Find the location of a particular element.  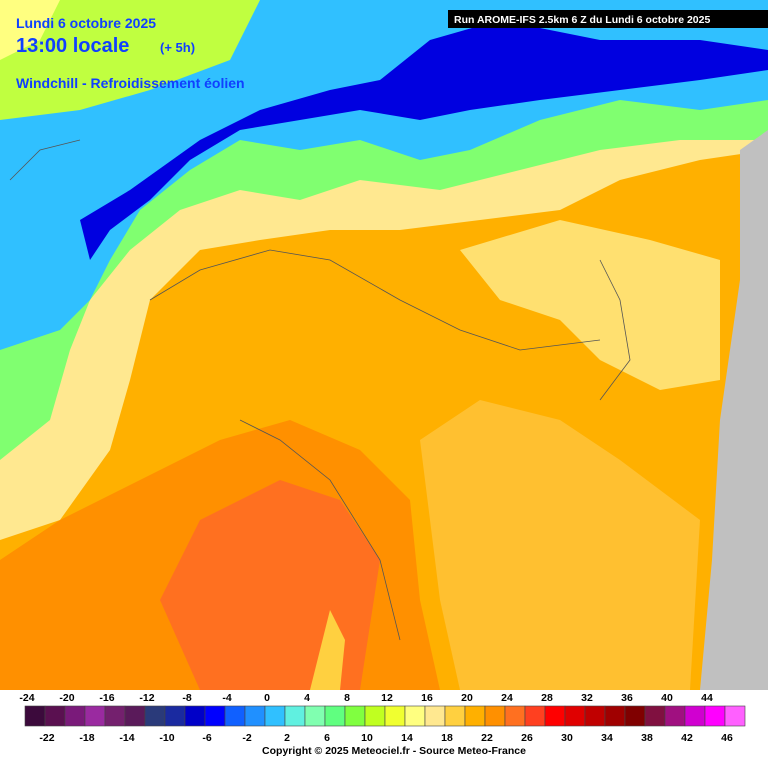

legend-tick-label: -22 is located at coordinates (46, 738).